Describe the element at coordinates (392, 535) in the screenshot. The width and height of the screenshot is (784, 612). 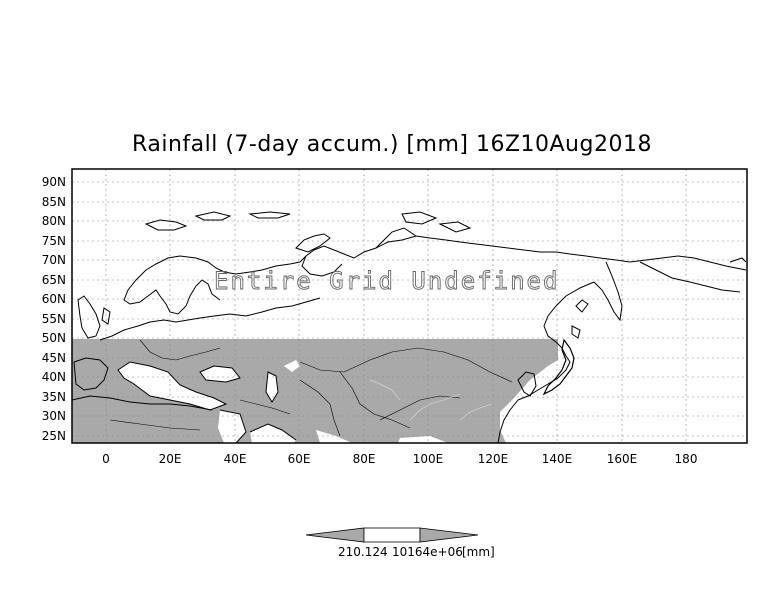
I see `colorbar-middle` at that location.